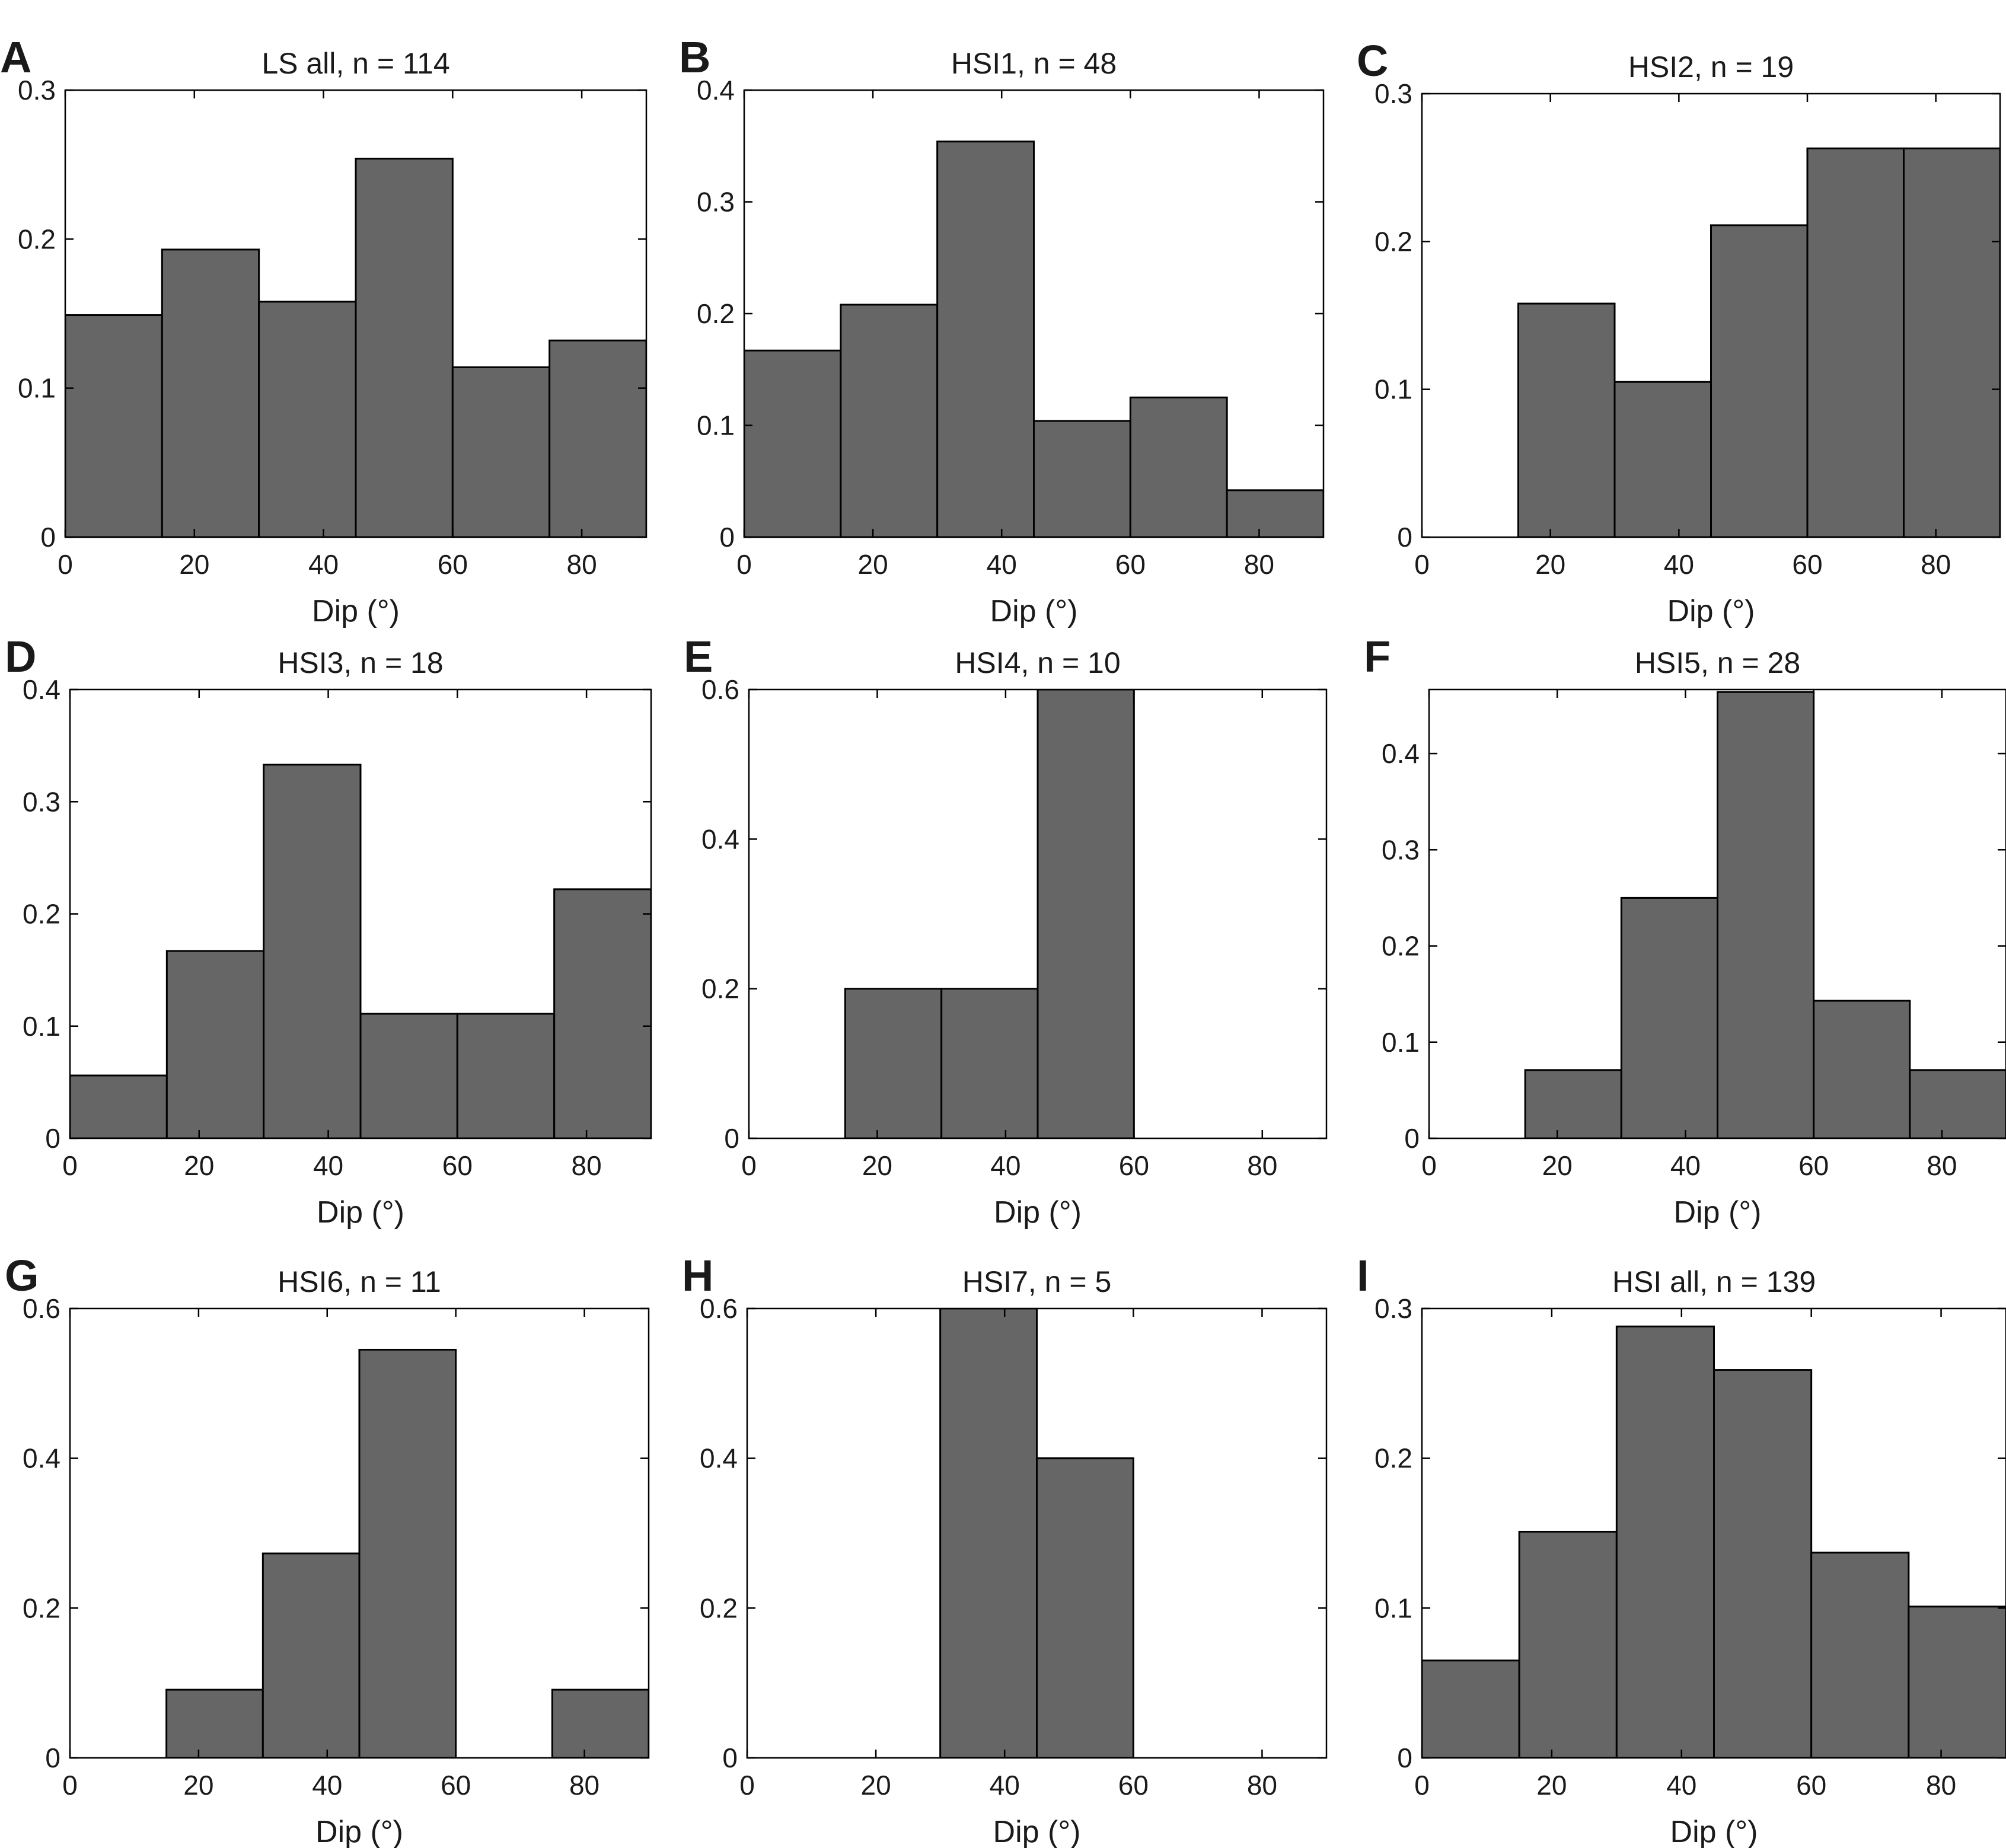  I want to click on panel-letter: F, so click(1377, 657).